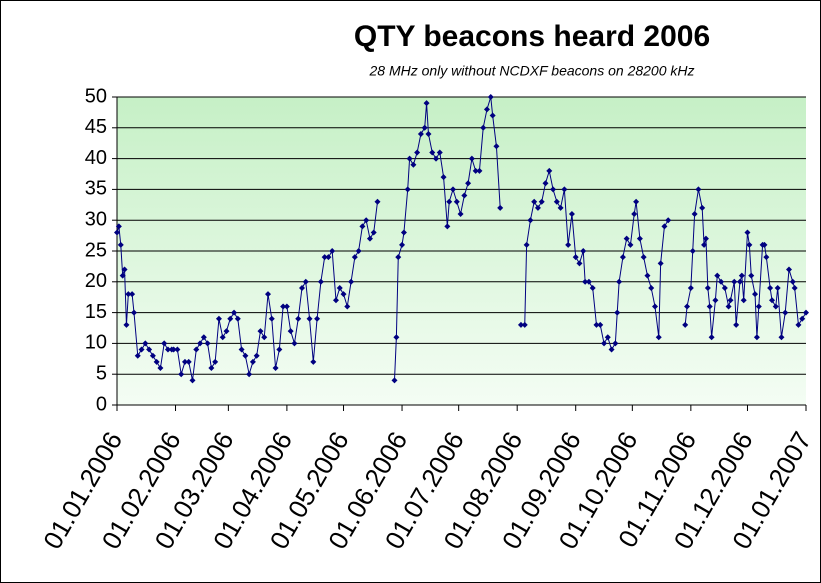 Image resolution: width=821 pixels, height=583 pixels. I want to click on y-tick-label: 25, so click(96, 250).